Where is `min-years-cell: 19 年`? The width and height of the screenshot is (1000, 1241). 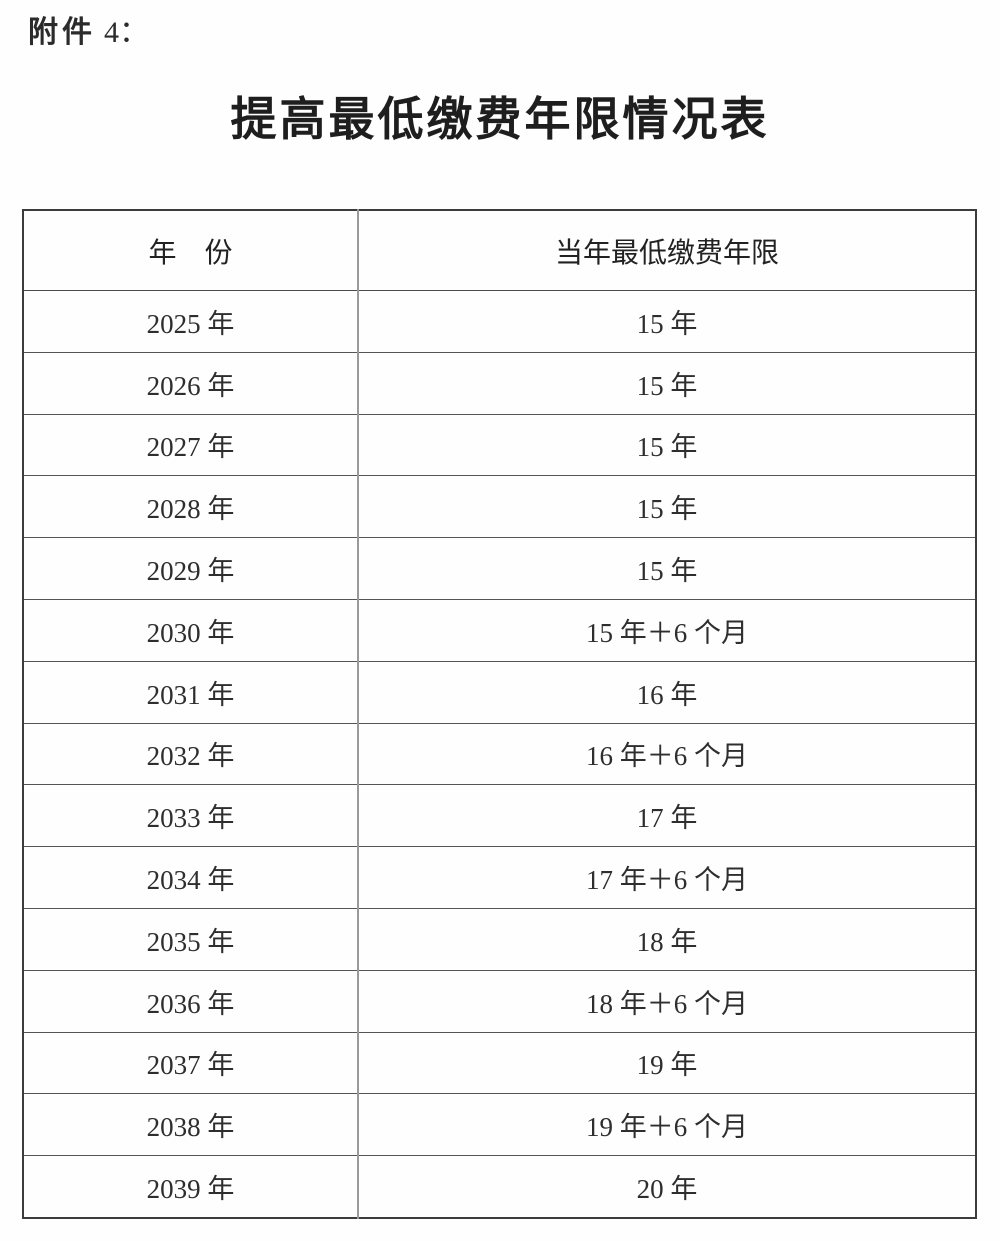 min-years-cell: 19 年 is located at coordinates (667, 1062).